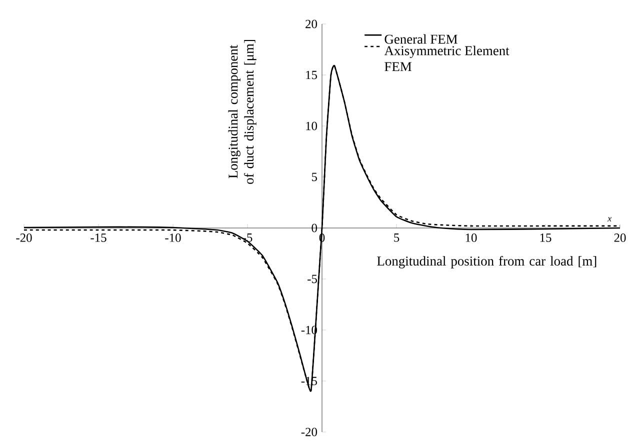 The height and width of the screenshot is (444, 637). Describe the element at coordinates (309, 432) in the screenshot. I see `y-tick-label: -20` at that location.